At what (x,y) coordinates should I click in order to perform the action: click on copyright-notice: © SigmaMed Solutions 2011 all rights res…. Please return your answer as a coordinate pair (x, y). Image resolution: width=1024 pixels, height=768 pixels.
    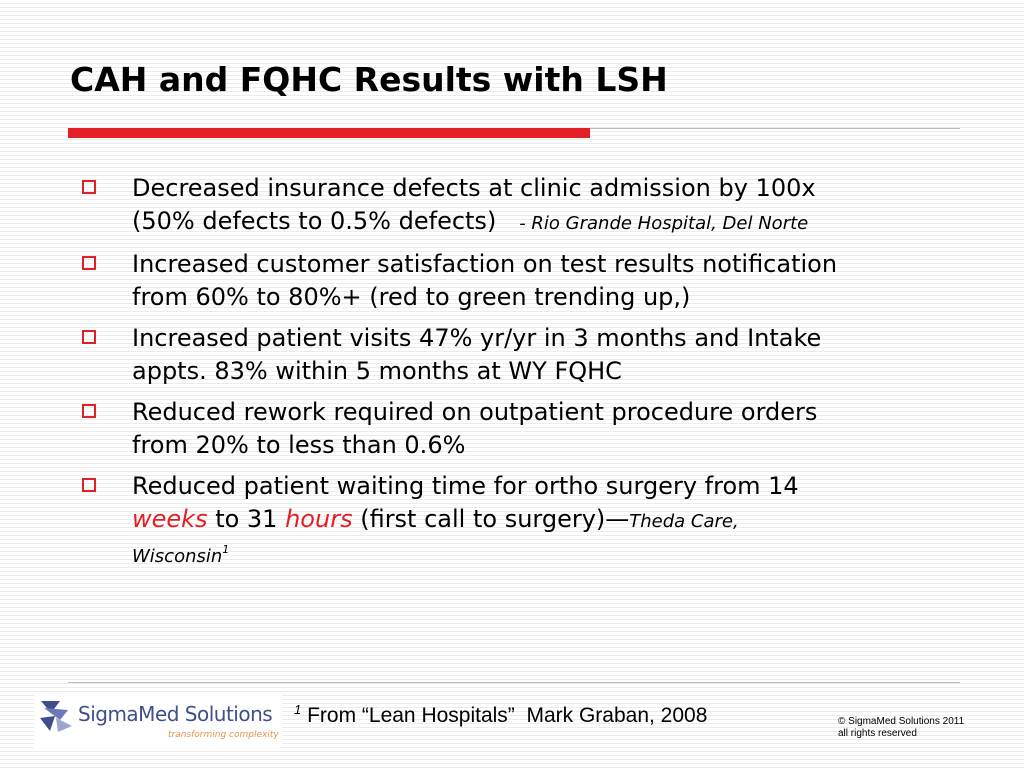
    Looking at the image, I should click on (901, 728).